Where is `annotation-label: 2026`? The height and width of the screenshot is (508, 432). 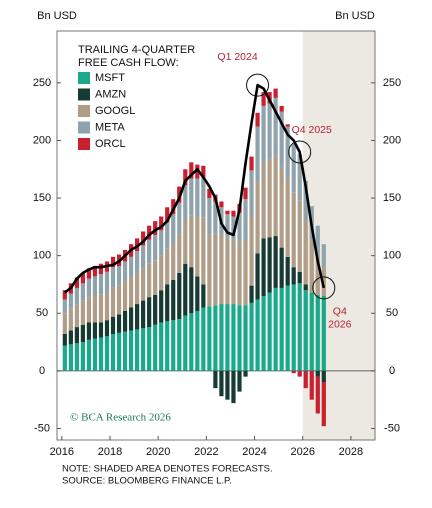 annotation-label: 2026 is located at coordinates (340, 325).